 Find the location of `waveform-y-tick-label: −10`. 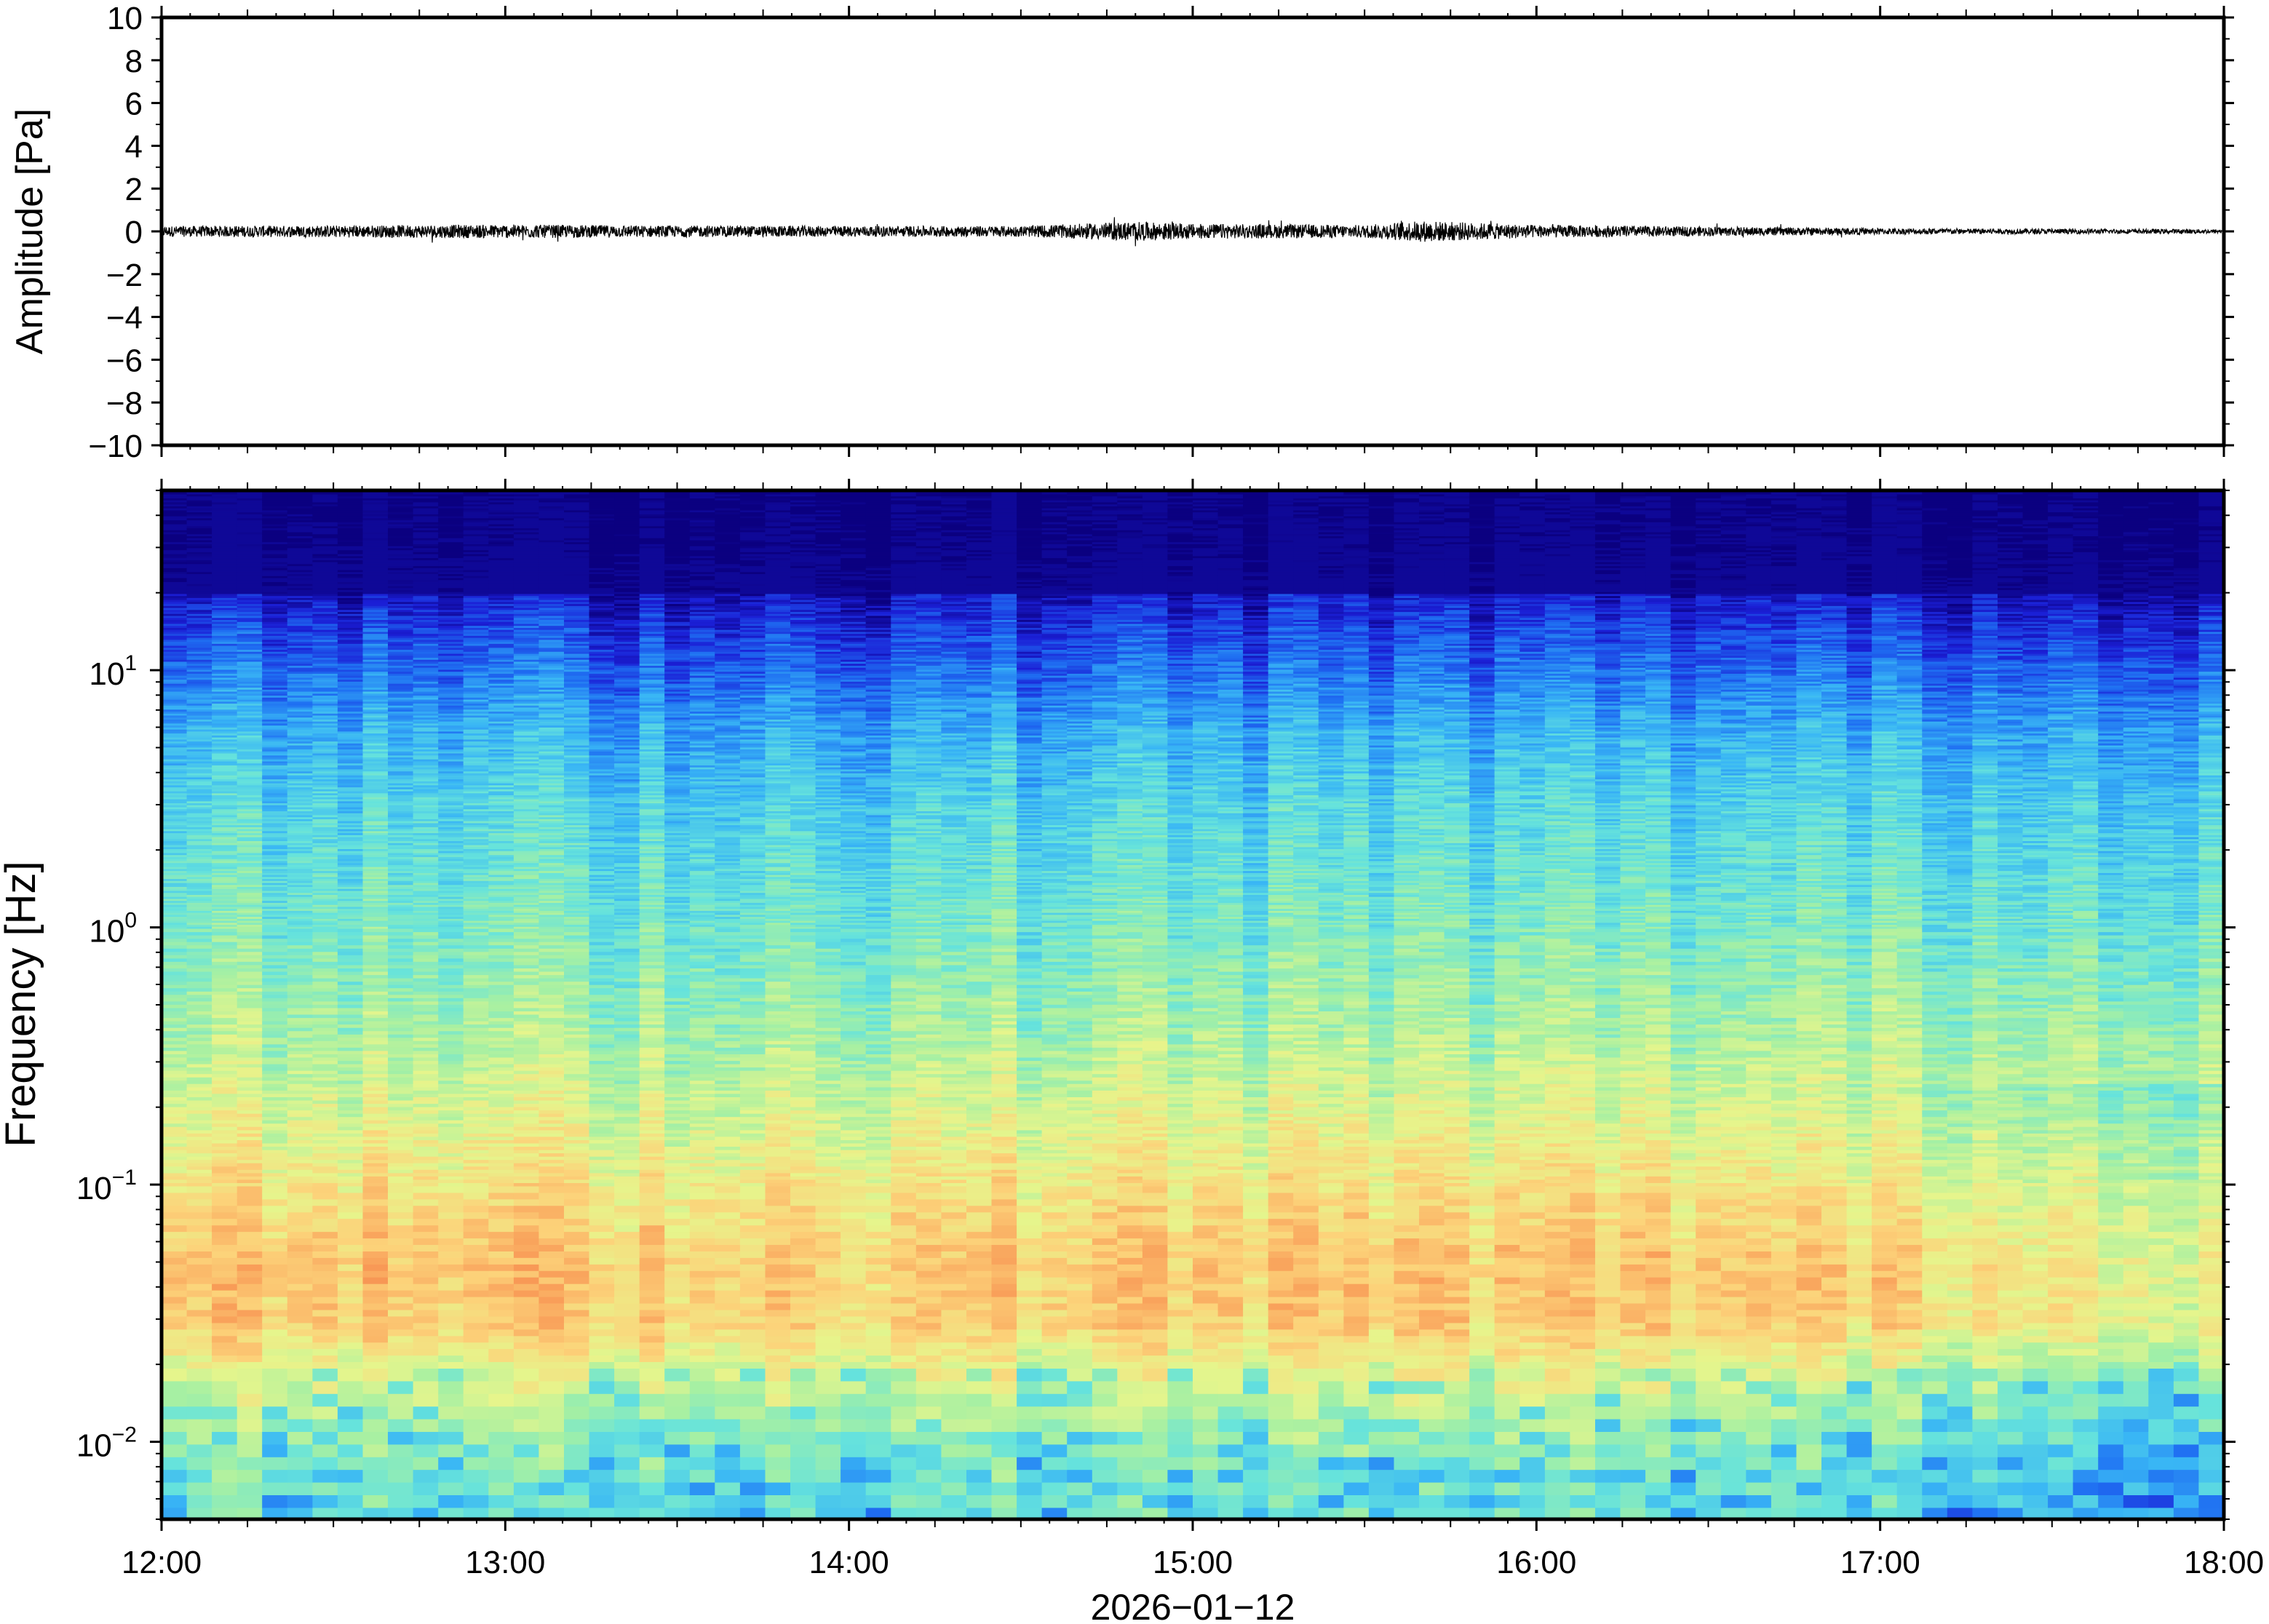

waveform-y-tick-label: −10 is located at coordinates (115, 446).